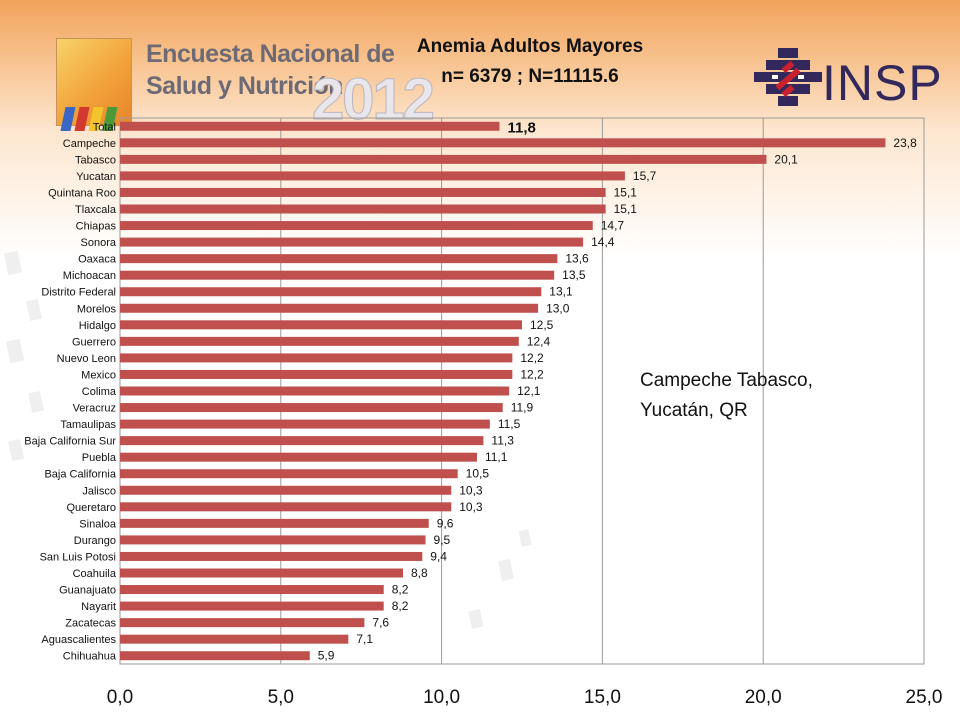  What do you see at coordinates (98, 375) in the screenshot?
I see `y-category-label: Mexico` at bounding box center [98, 375].